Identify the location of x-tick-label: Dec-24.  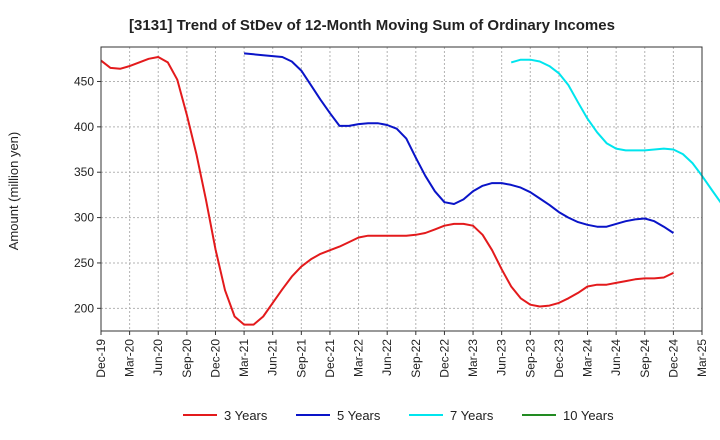
(673, 358).